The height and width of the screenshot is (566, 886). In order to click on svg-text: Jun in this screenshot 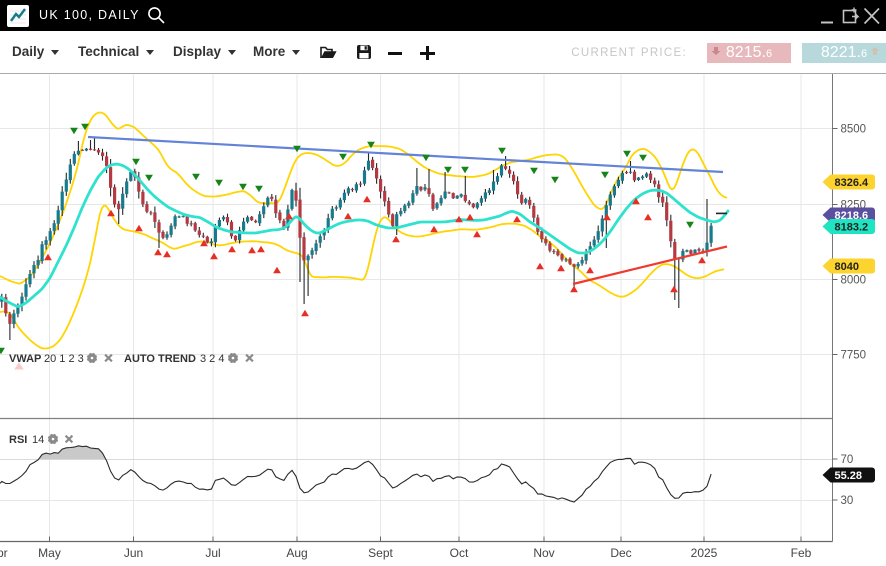, I will do `click(133, 553)`.